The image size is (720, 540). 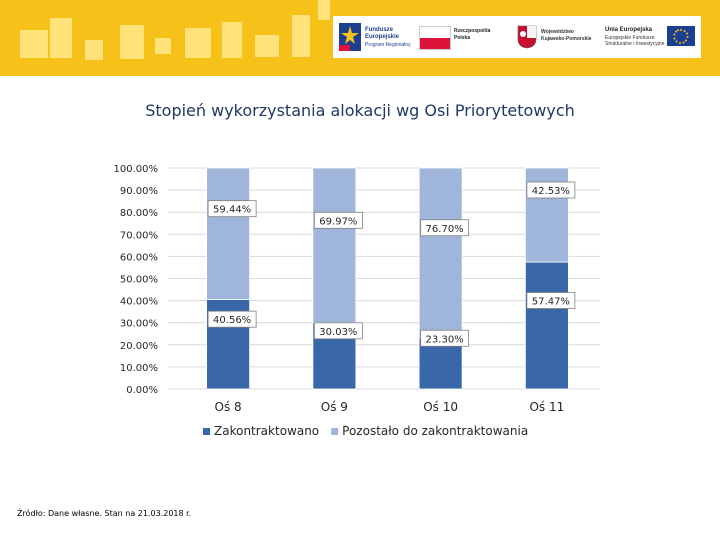 I want to click on x-tick-label: Oś 8, so click(x=228, y=407).